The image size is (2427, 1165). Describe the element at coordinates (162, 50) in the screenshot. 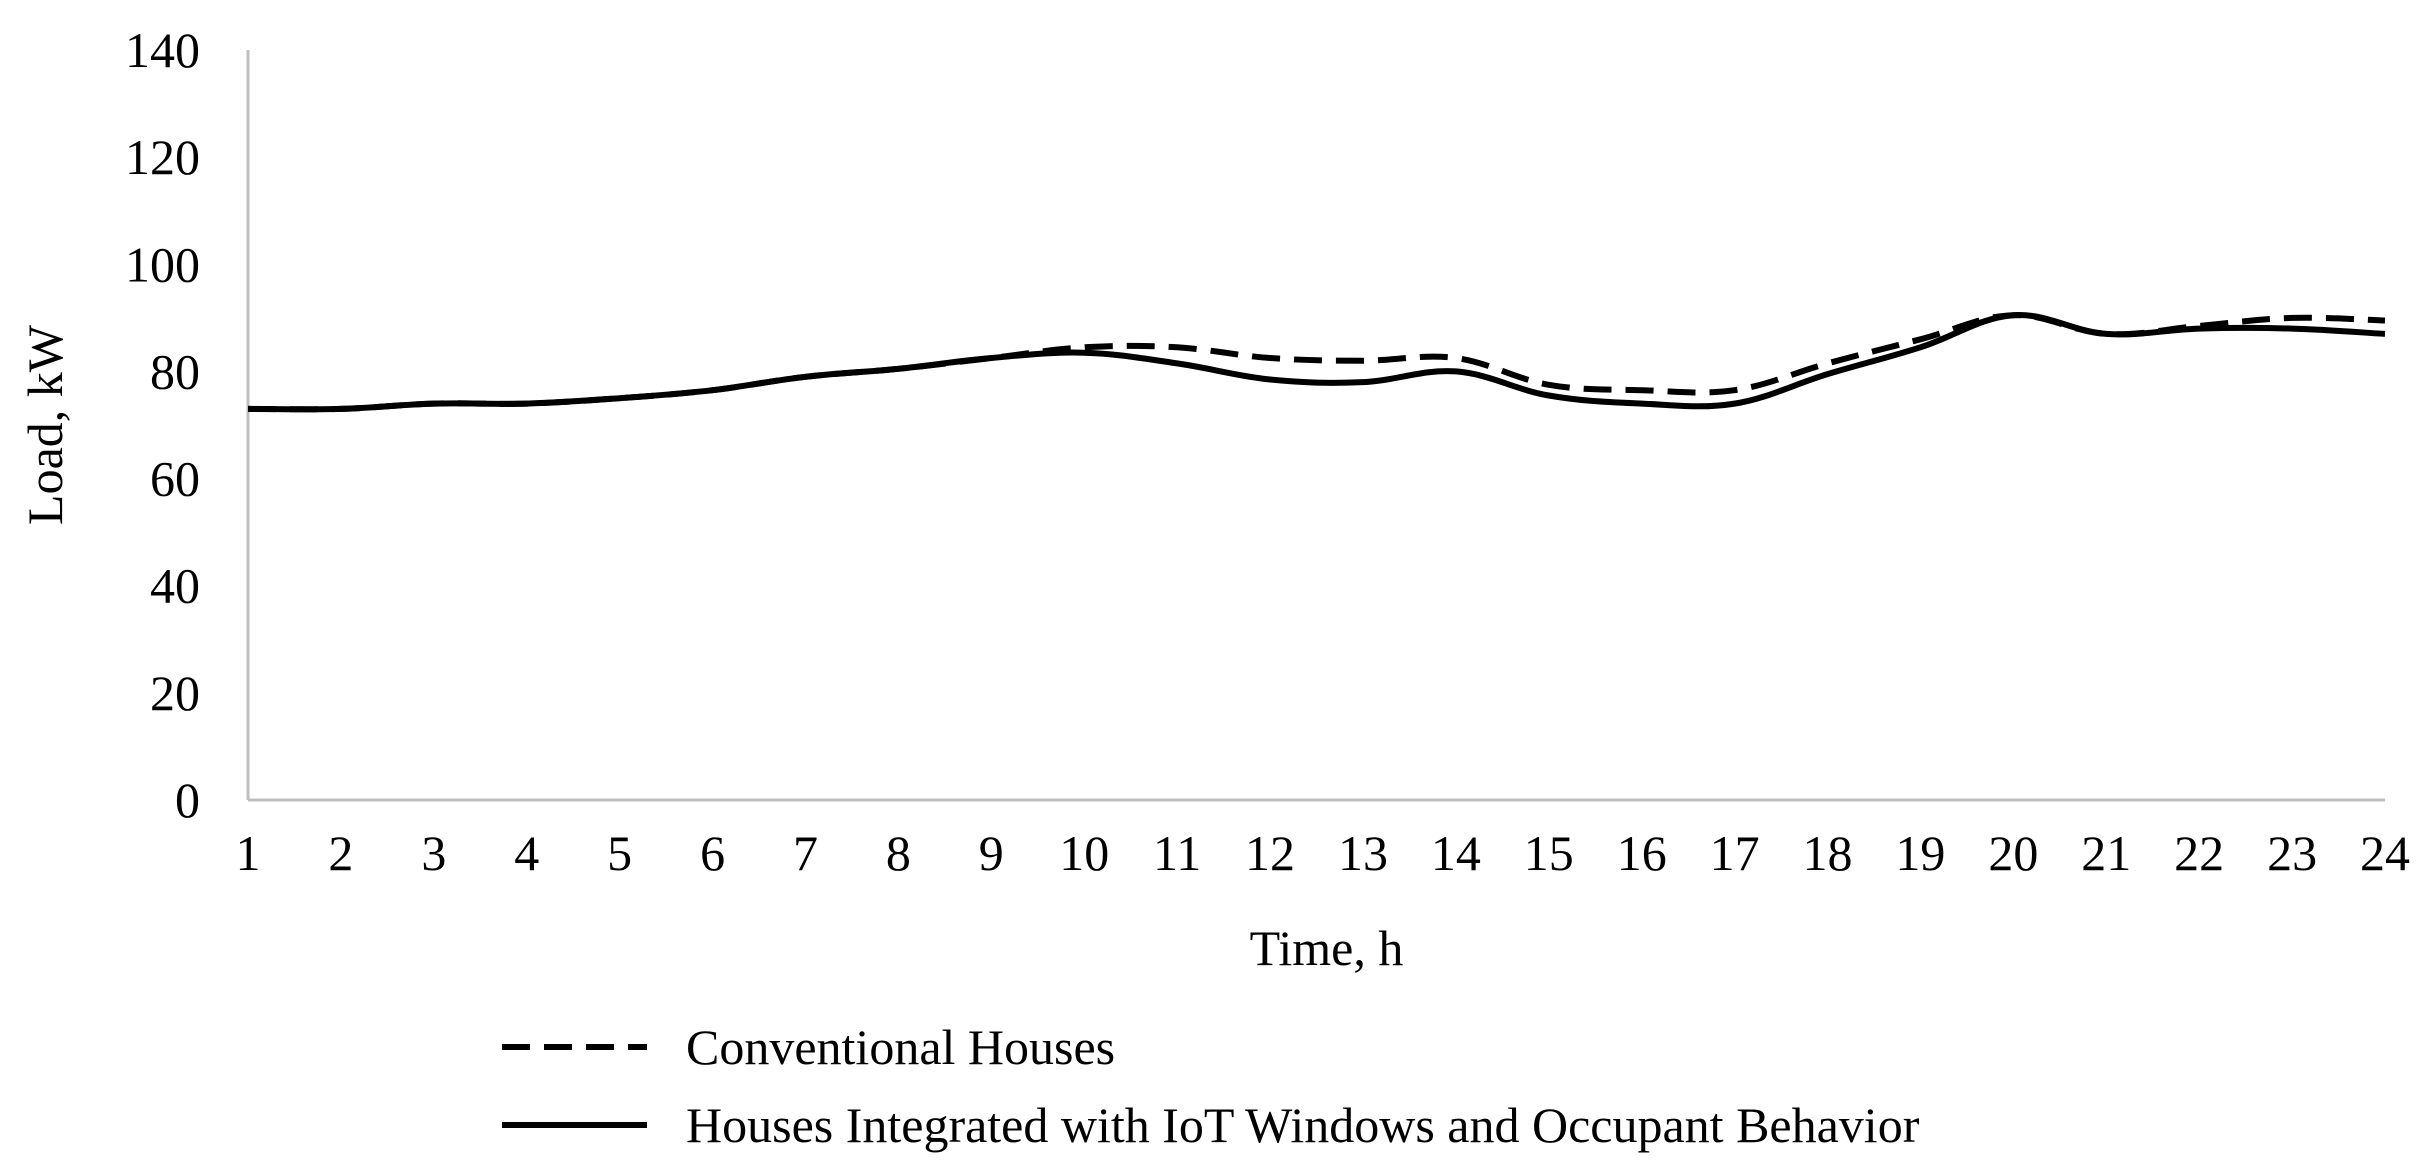

I see `y-tick-label: 140` at that location.